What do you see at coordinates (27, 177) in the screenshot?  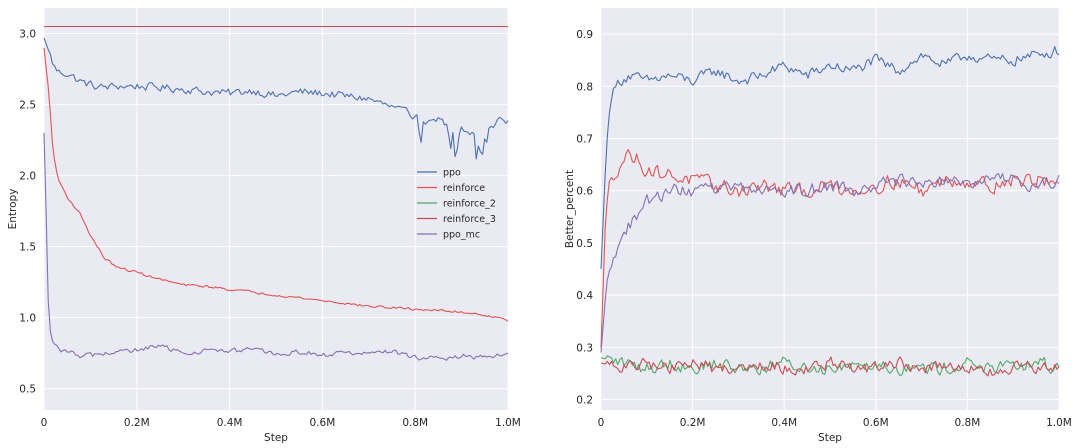 I see `y-tick-label: 2.0` at bounding box center [27, 177].